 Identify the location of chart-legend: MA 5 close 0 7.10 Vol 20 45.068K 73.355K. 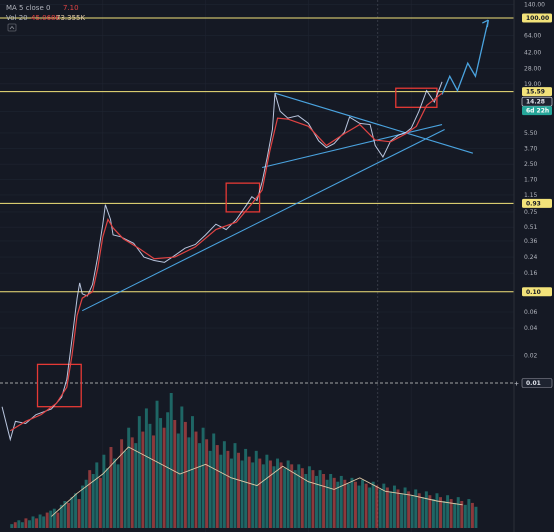
(45, 18).